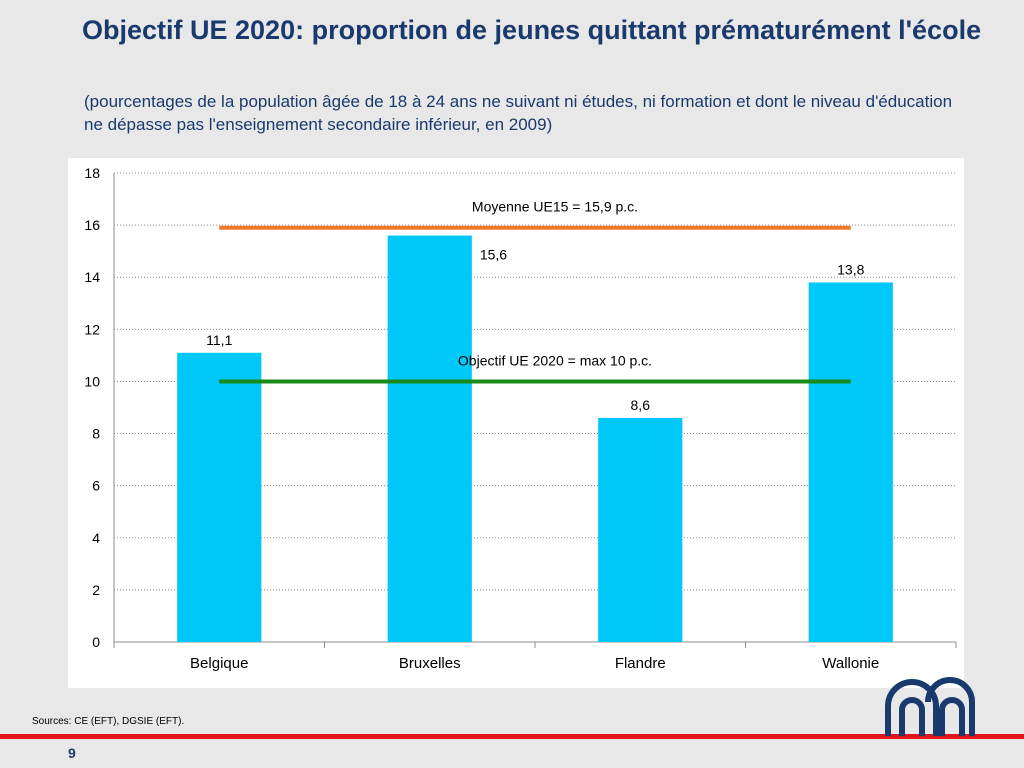  What do you see at coordinates (555, 360) in the screenshot?
I see `target-line-label: Objectif UE 2020 = max 10 p.c.` at bounding box center [555, 360].